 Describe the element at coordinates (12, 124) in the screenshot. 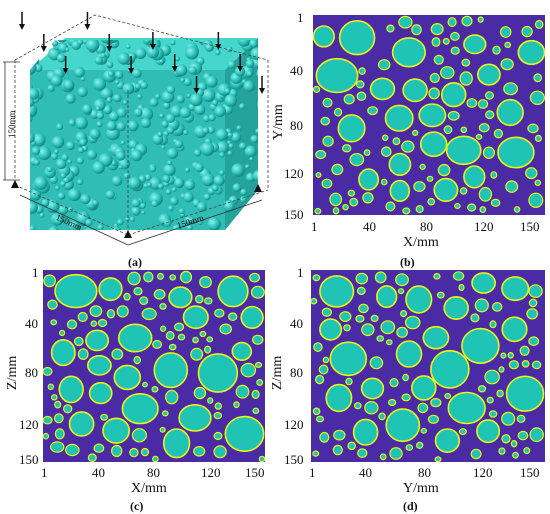

I see `cube-height-label: 150mm` at that location.